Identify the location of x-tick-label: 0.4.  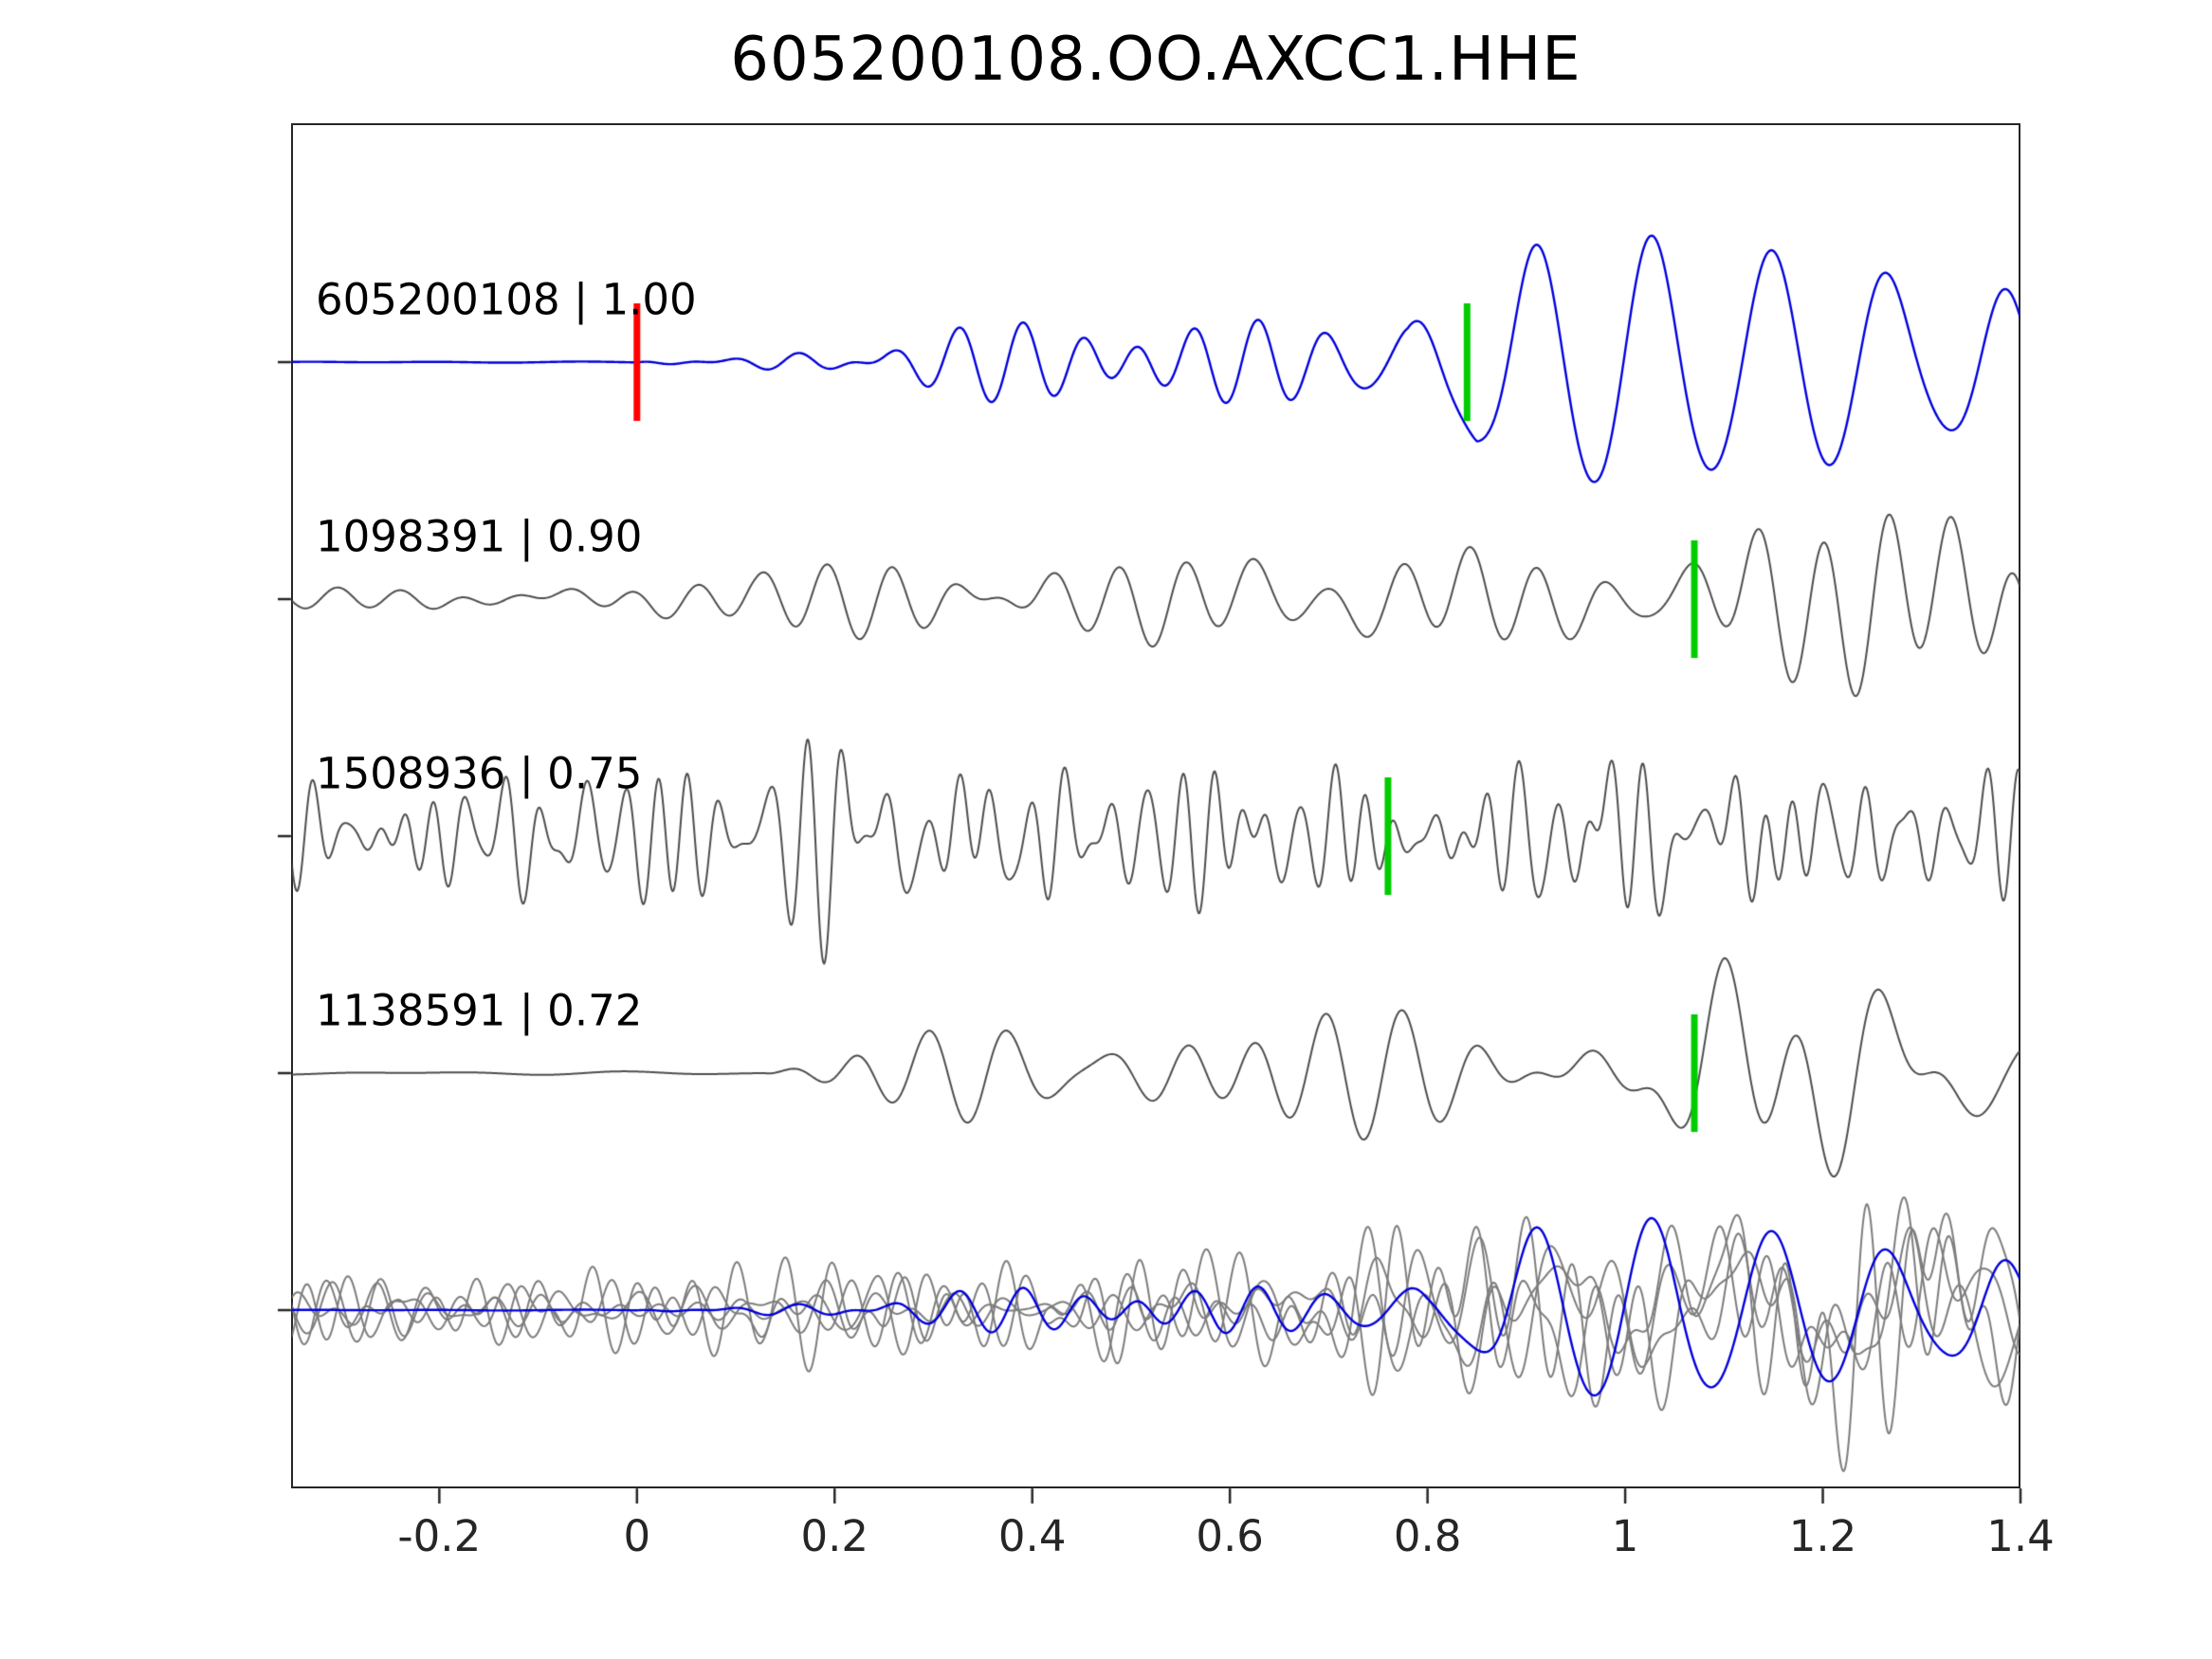
(1032, 1536).